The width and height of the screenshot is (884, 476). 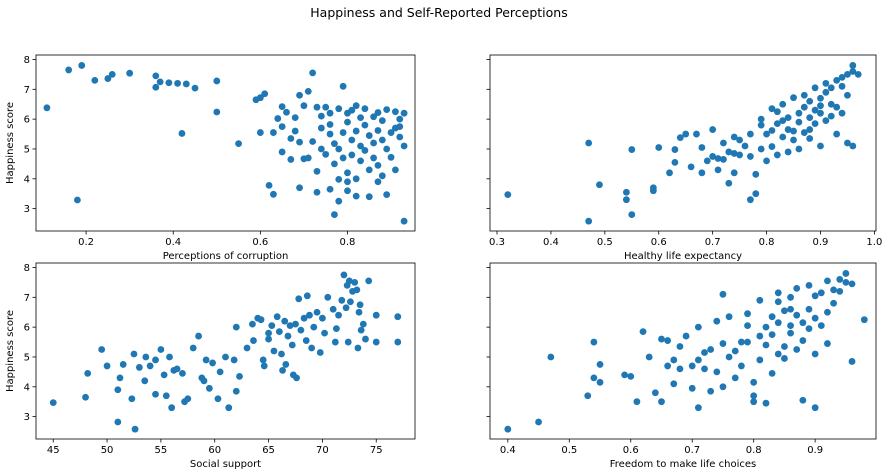 What do you see at coordinates (225, 143) in the screenshot?
I see `scatter-points` at bounding box center [225, 143].